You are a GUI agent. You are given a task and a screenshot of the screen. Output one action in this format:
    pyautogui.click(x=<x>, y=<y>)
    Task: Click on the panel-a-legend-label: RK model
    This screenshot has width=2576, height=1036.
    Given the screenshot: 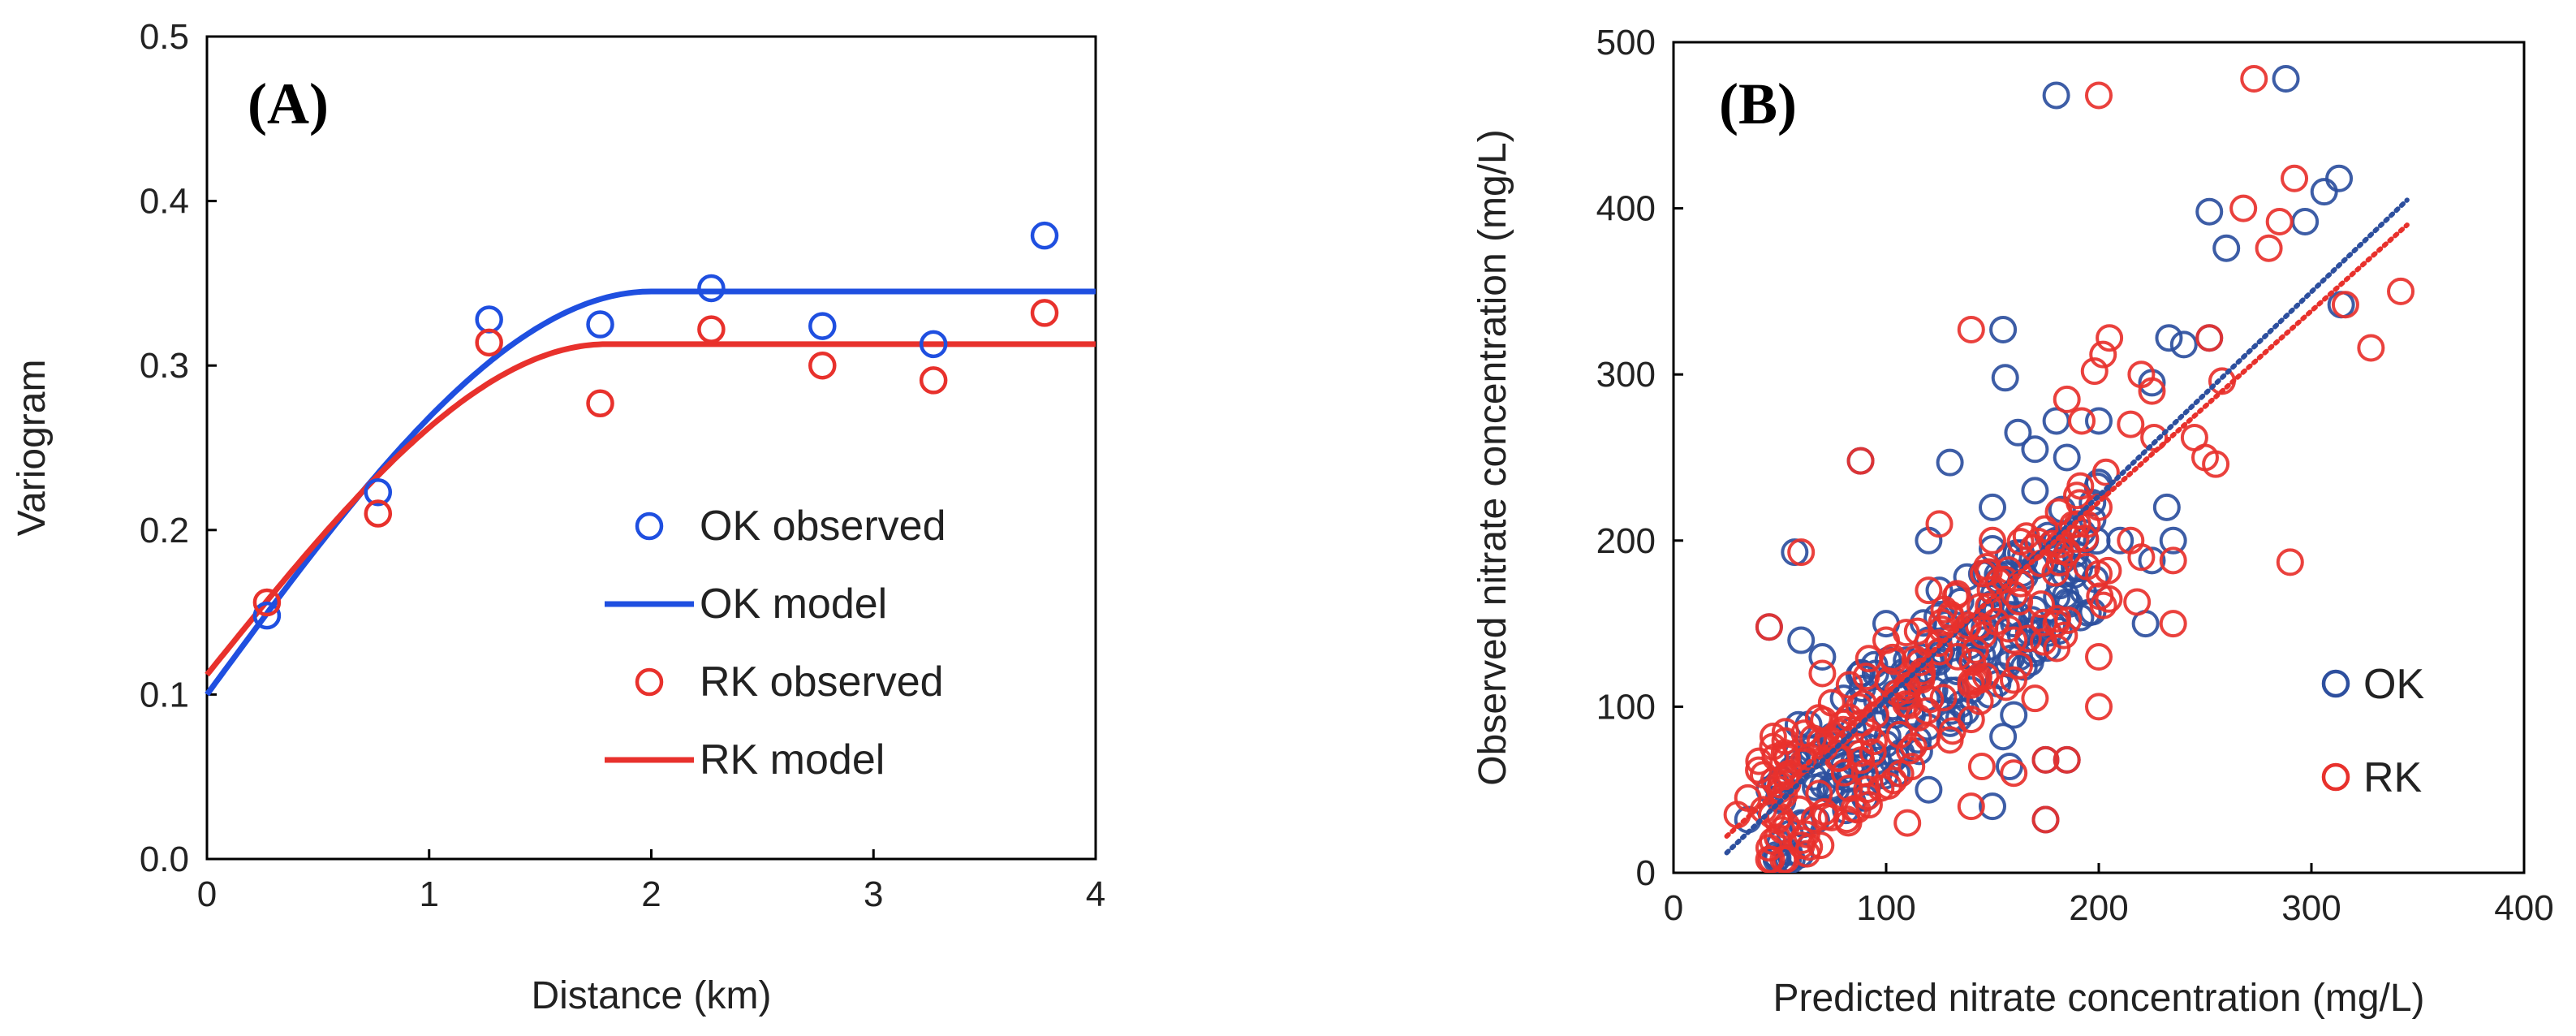 What is the action you would take?
    pyautogui.click(x=793, y=759)
    